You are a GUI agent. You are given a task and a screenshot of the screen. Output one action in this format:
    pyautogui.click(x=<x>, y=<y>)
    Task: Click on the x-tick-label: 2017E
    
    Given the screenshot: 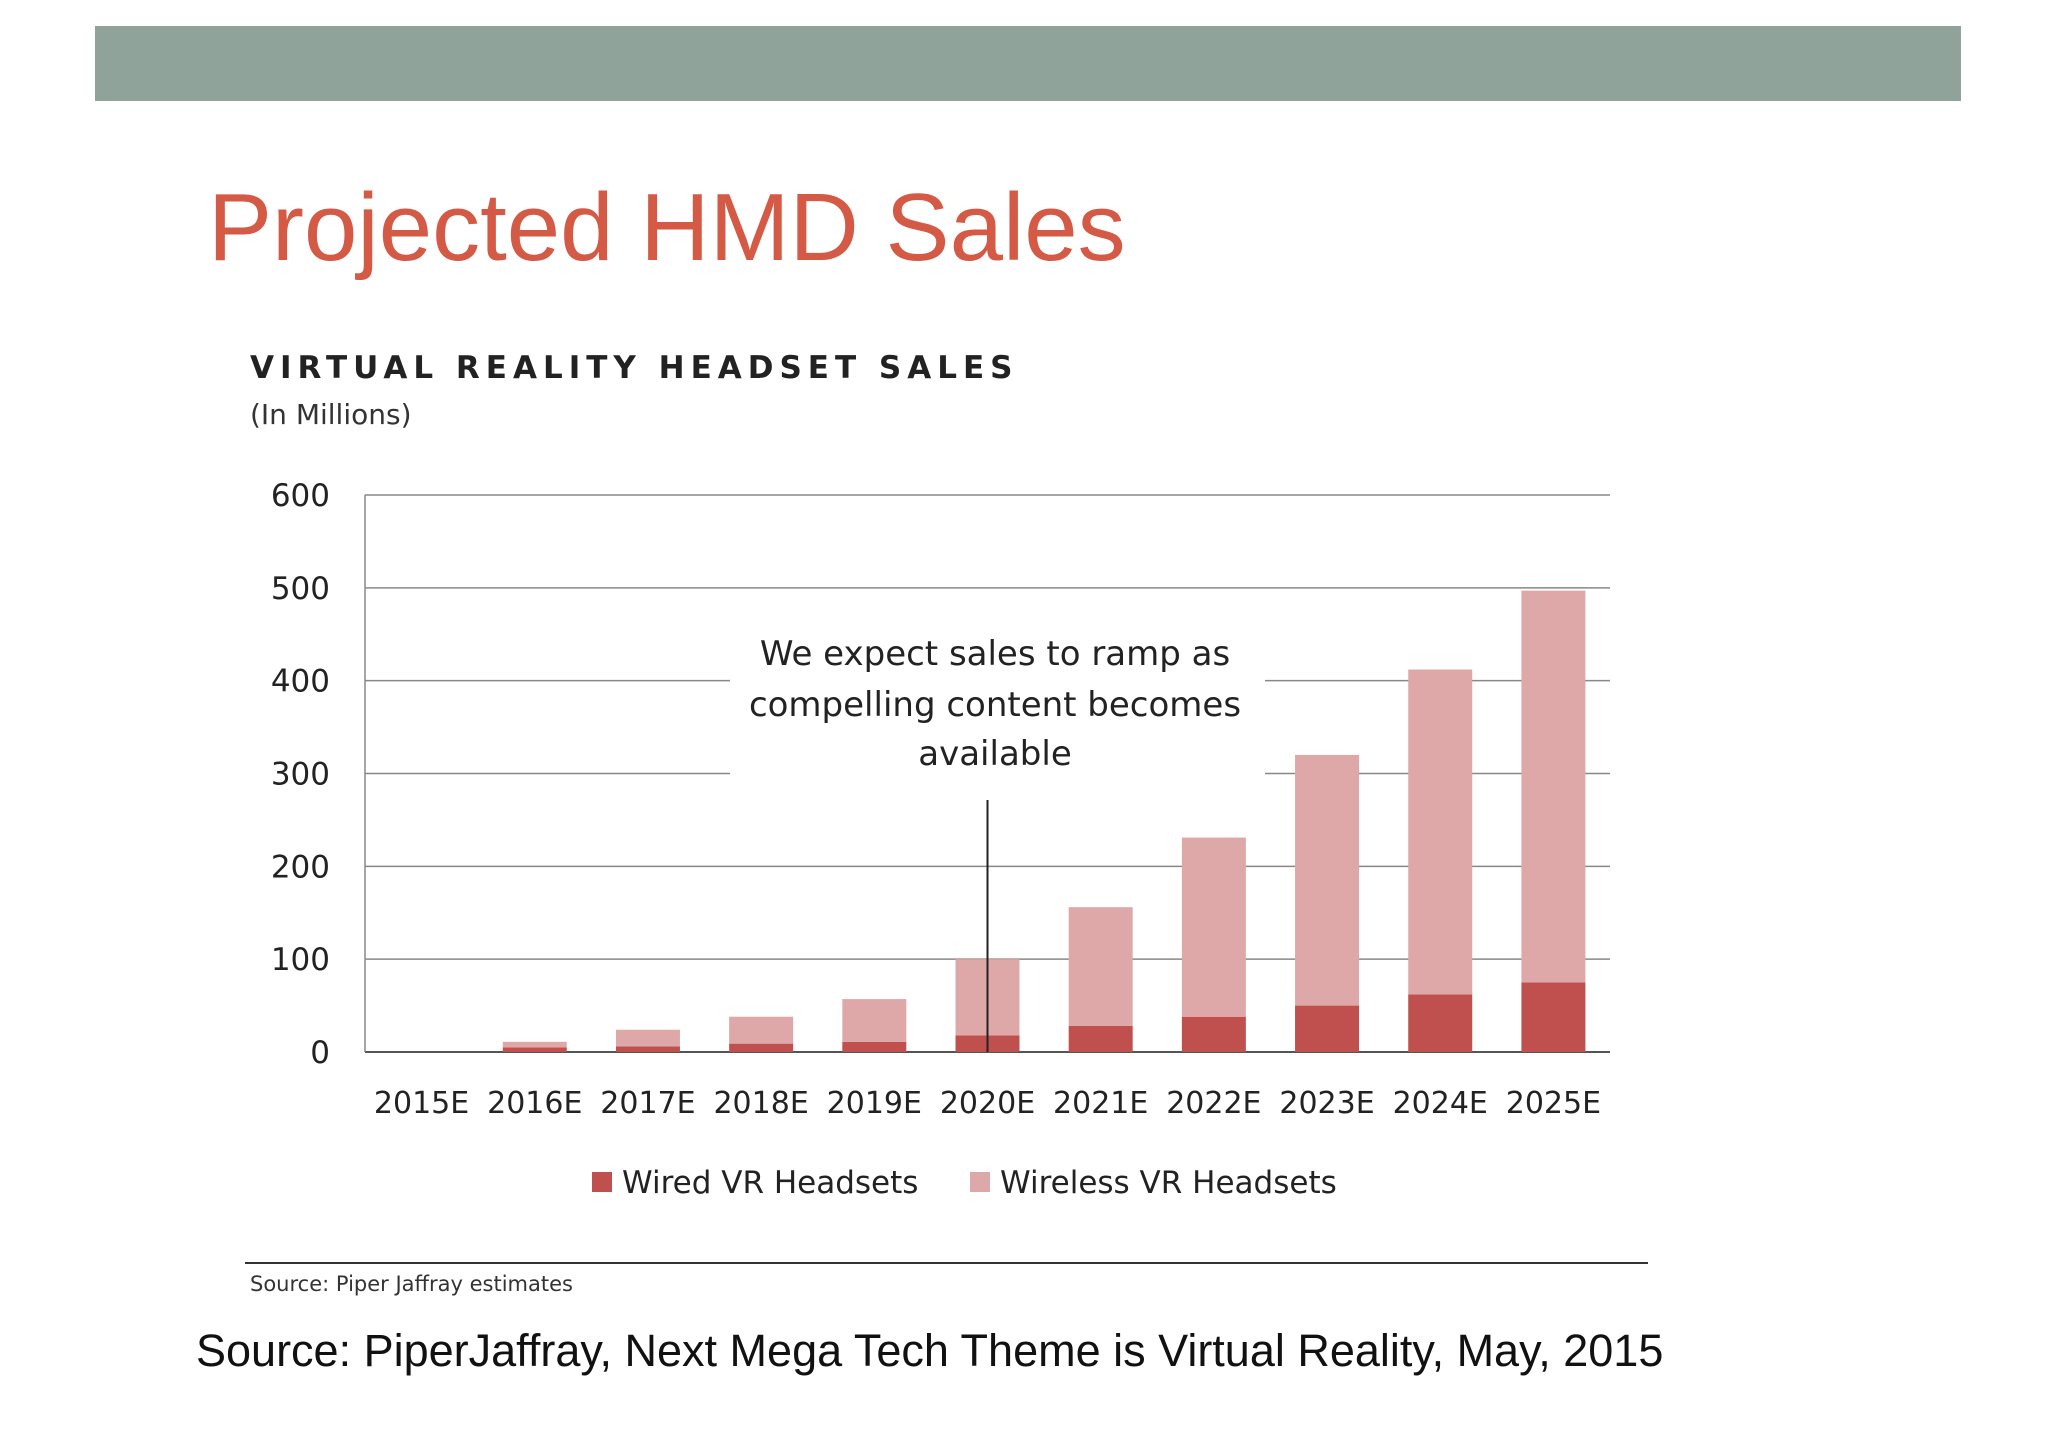 What is the action you would take?
    pyautogui.click(x=647, y=1103)
    